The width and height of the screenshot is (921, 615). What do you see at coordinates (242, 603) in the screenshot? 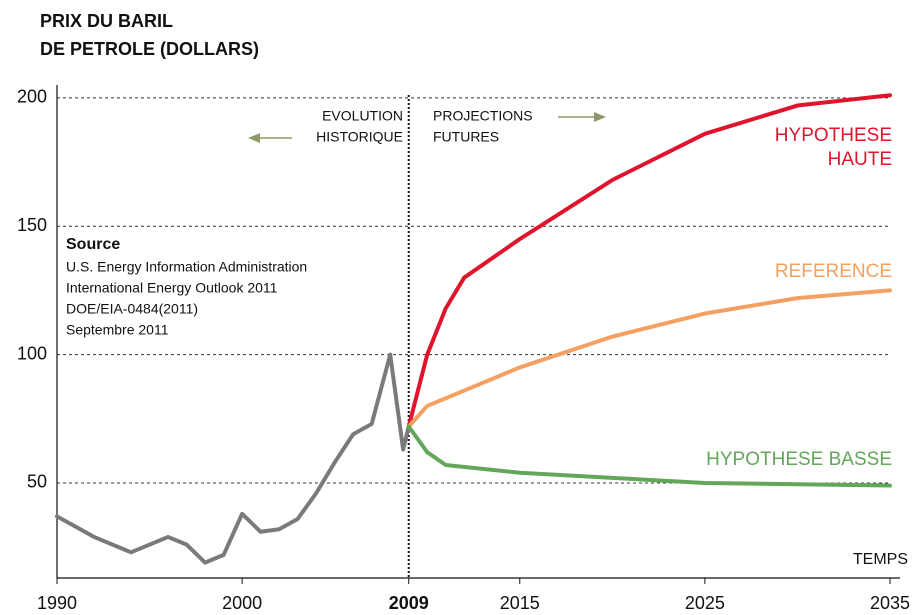
I see `x-tick-label: 2000` at bounding box center [242, 603].